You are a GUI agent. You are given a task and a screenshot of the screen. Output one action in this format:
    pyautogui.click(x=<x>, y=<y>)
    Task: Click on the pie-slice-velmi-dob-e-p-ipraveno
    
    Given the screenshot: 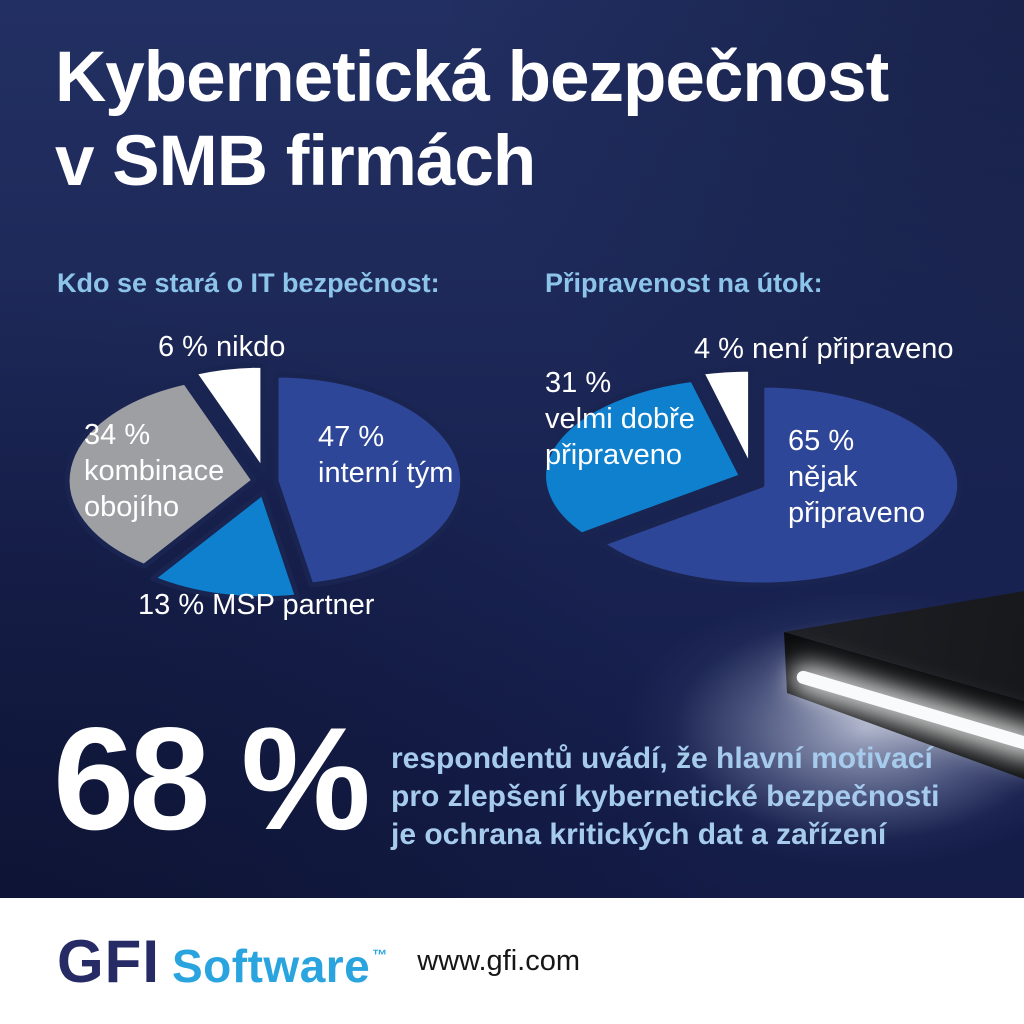 What is the action you would take?
    pyautogui.click(x=643, y=457)
    